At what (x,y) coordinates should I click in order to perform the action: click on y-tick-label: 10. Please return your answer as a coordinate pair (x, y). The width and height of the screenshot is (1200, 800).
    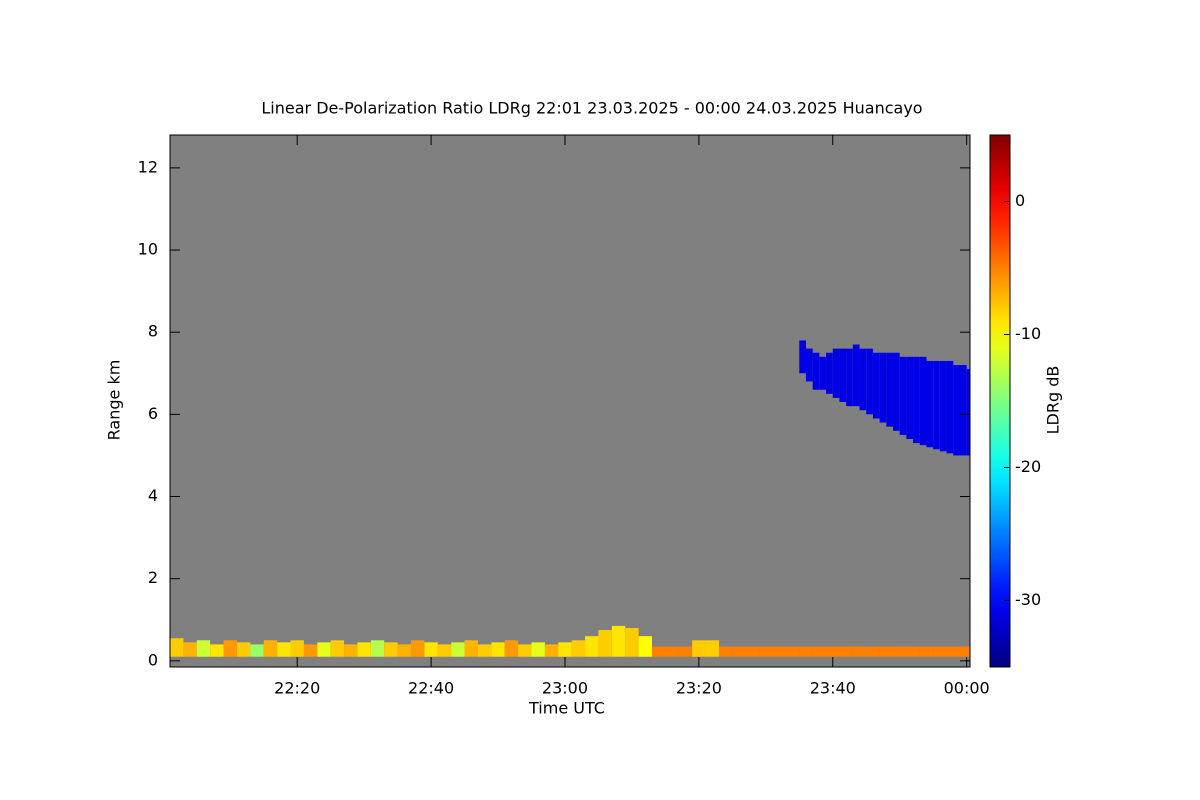
    Looking at the image, I should click on (148, 249).